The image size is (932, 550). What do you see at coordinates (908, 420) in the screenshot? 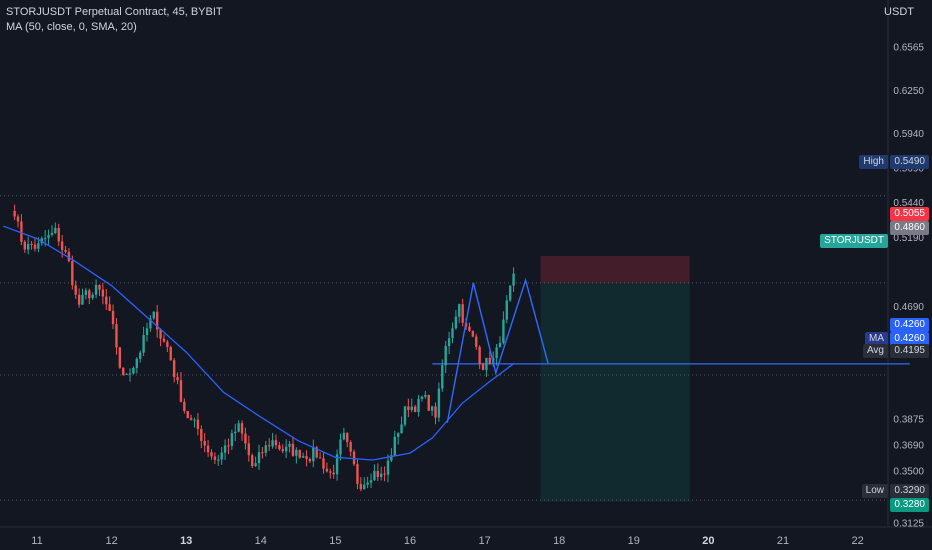
I see `y-tick-label: 0.3875` at bounding box center [908, 420].